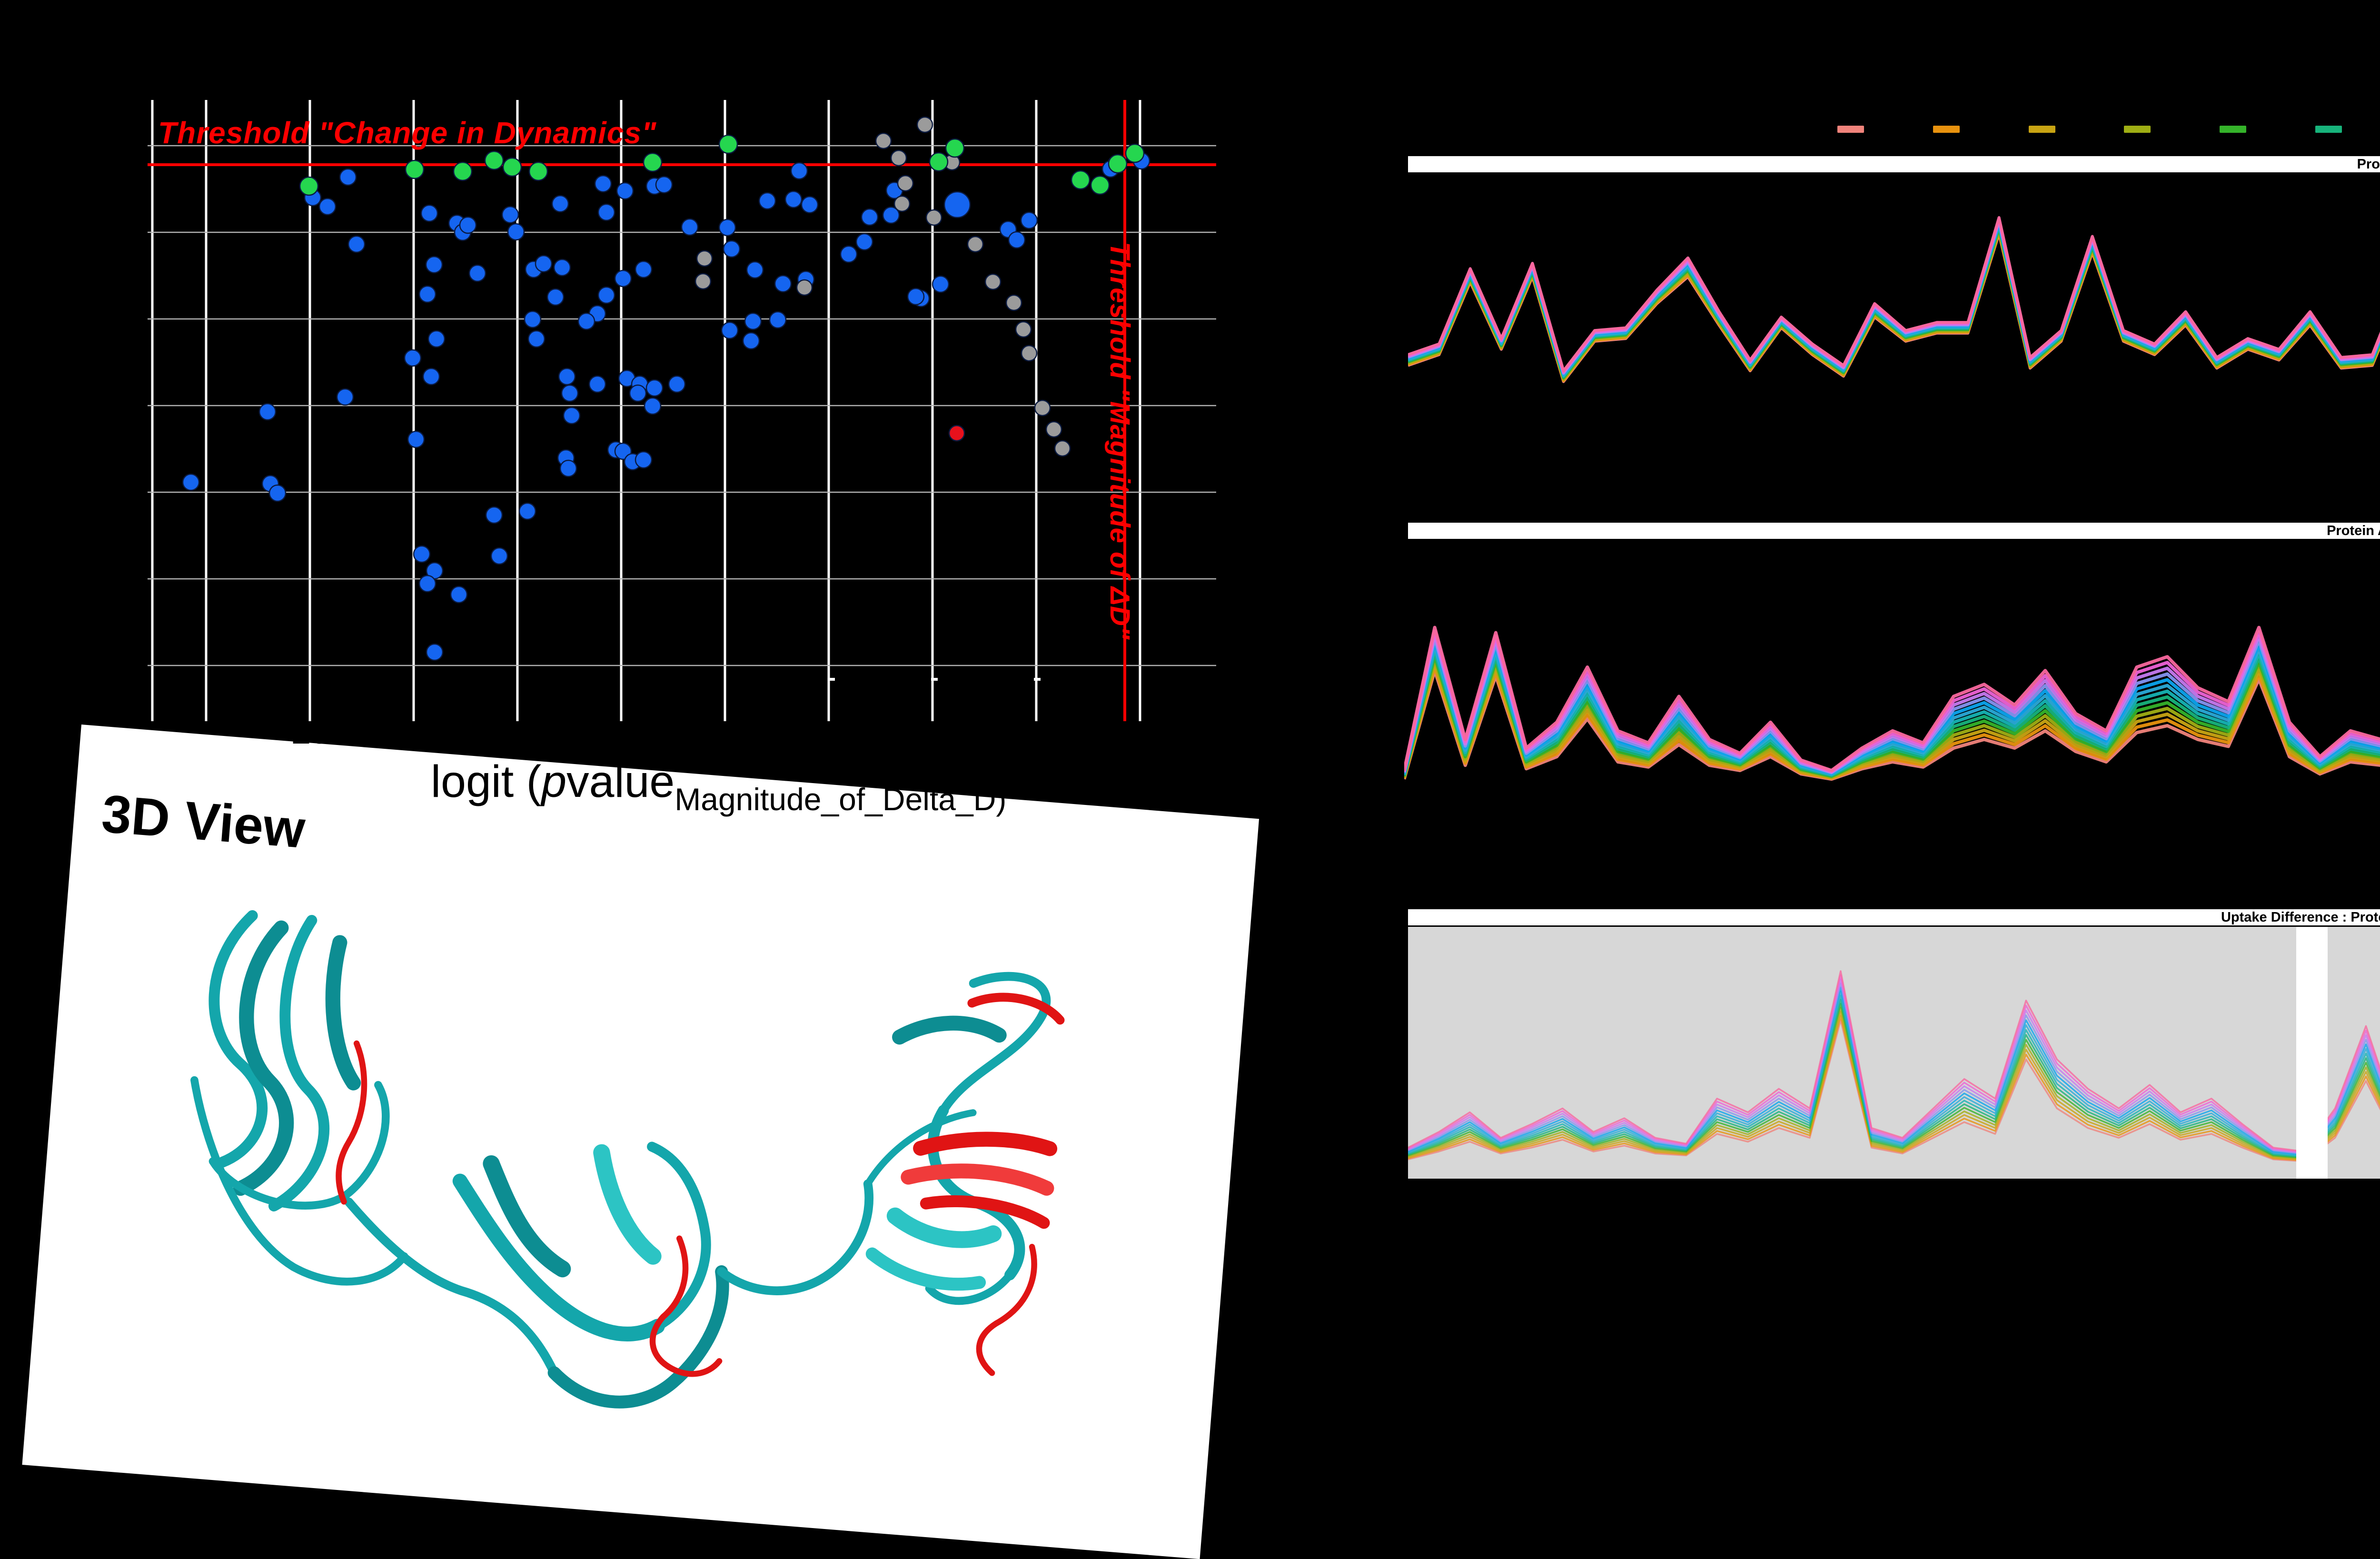 Image resolution: width=2380 pixels, height=1559 pixels. What do you see at coordinates (2312, 1053) in the screenshot?
I see `selection-gap` at bounding box center [2312, 1053].